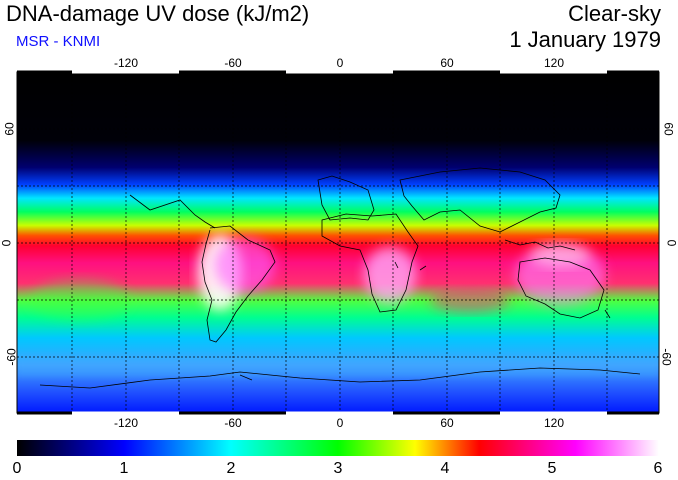  I want to click on lon-label-bottom: 120, so click(554, 423).